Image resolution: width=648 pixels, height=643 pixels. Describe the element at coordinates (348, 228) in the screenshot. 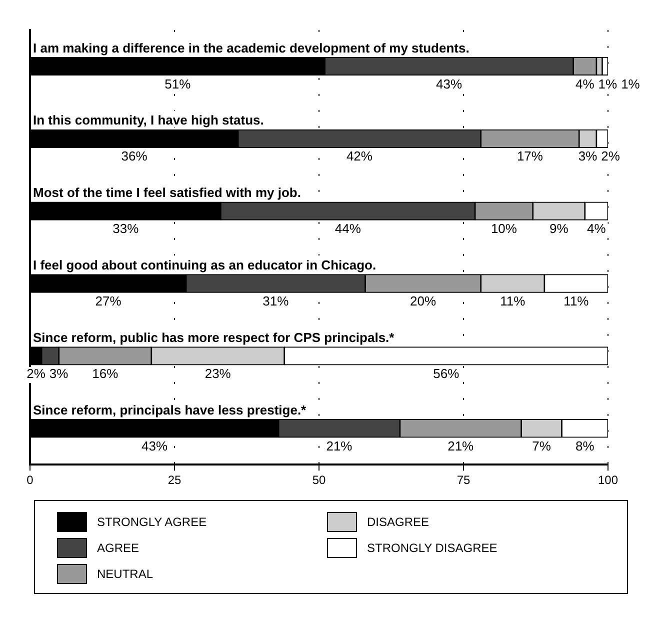

I see `data-label: 44%` at that location.